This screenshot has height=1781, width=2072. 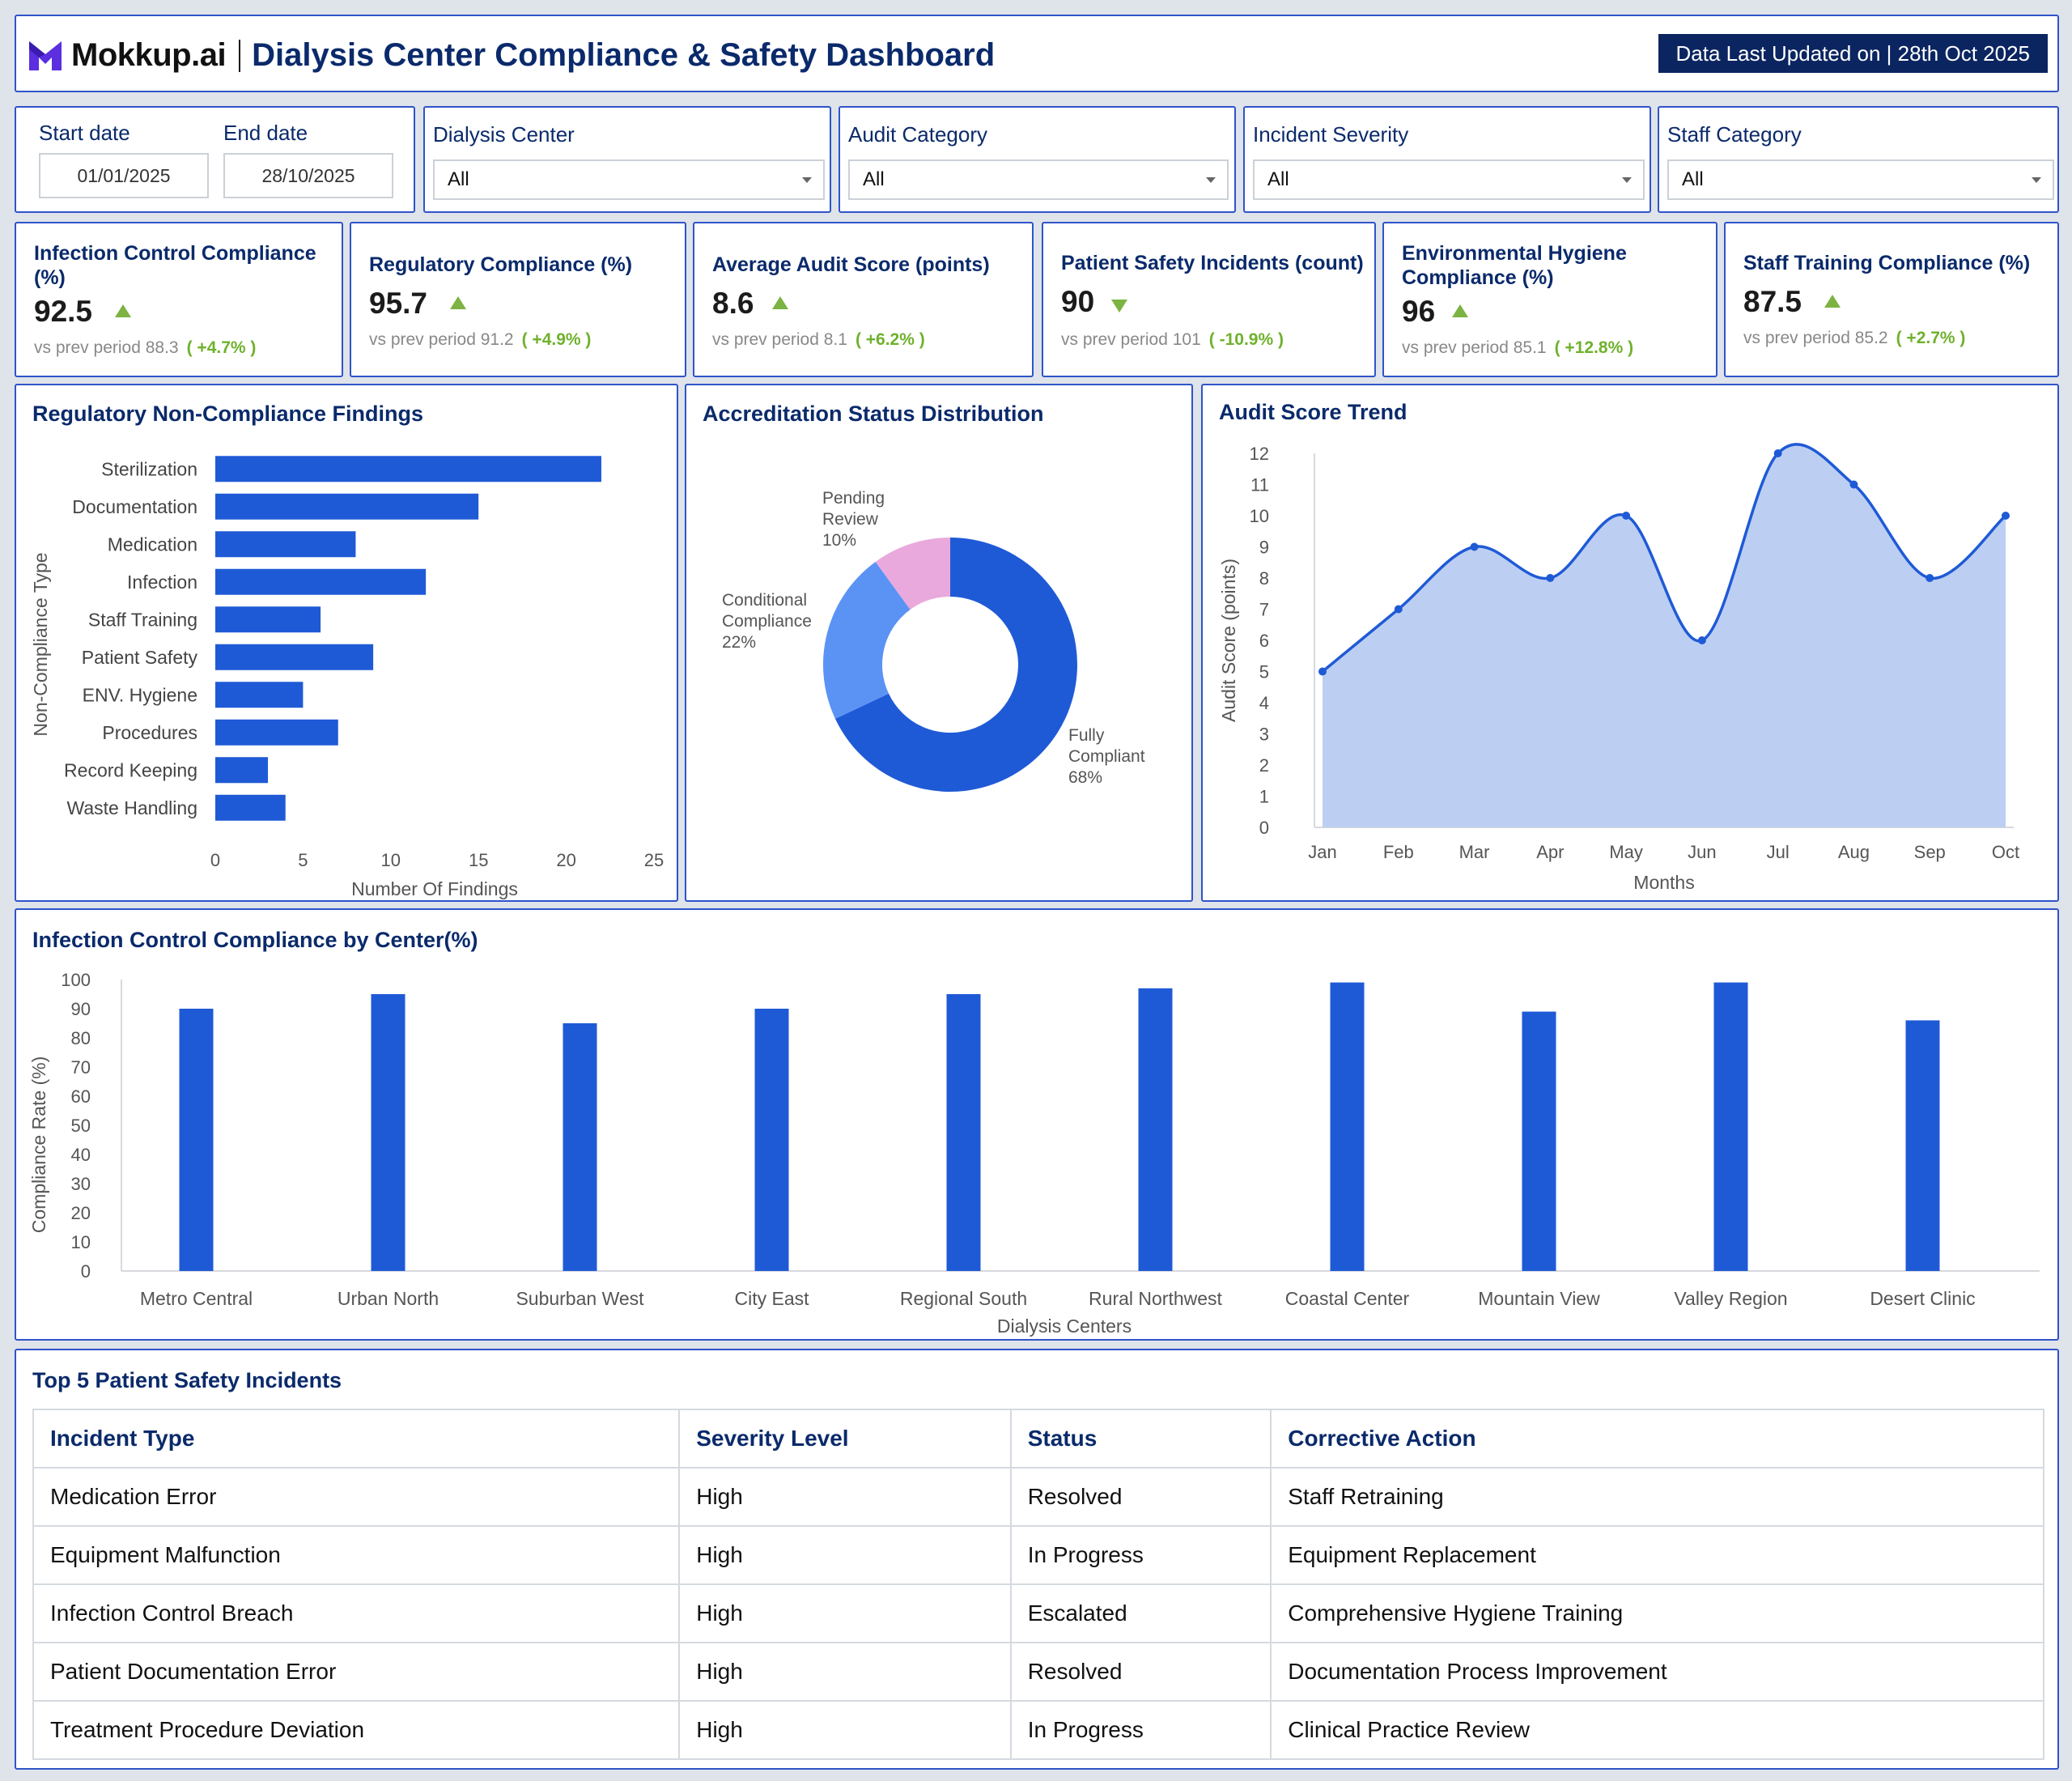 What do you see at coordinates (1172, 340) in the screenshot?
I see `kpi-comparison: vs prev period 101 ( -10.9% )` at bounding box center [1172, 340].